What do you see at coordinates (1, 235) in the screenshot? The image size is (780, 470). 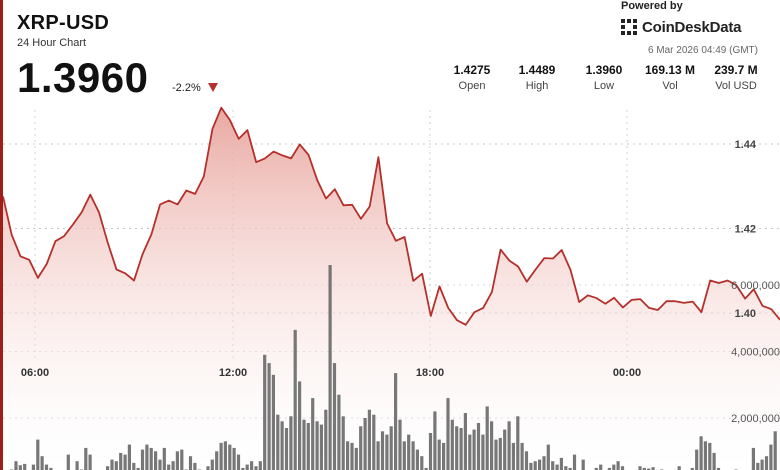 I see `left-edge-accent` at bounding box center [1, 235].